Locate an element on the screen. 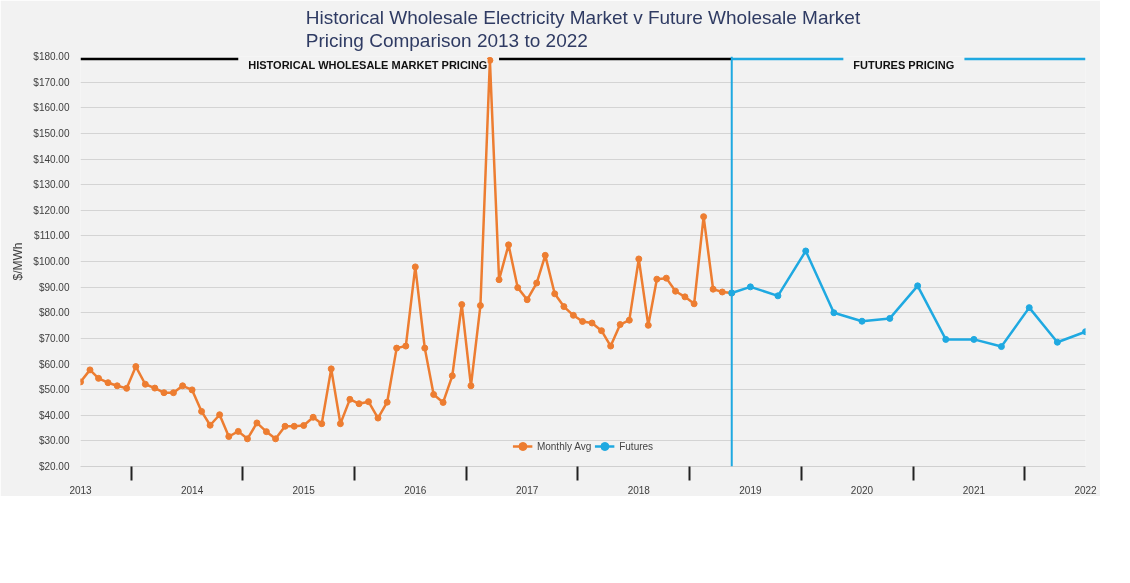 Image resolution: width=1130 pixels, height=583 pixels. y-tick-label: $170.00 is located at coordinates (51, 82).